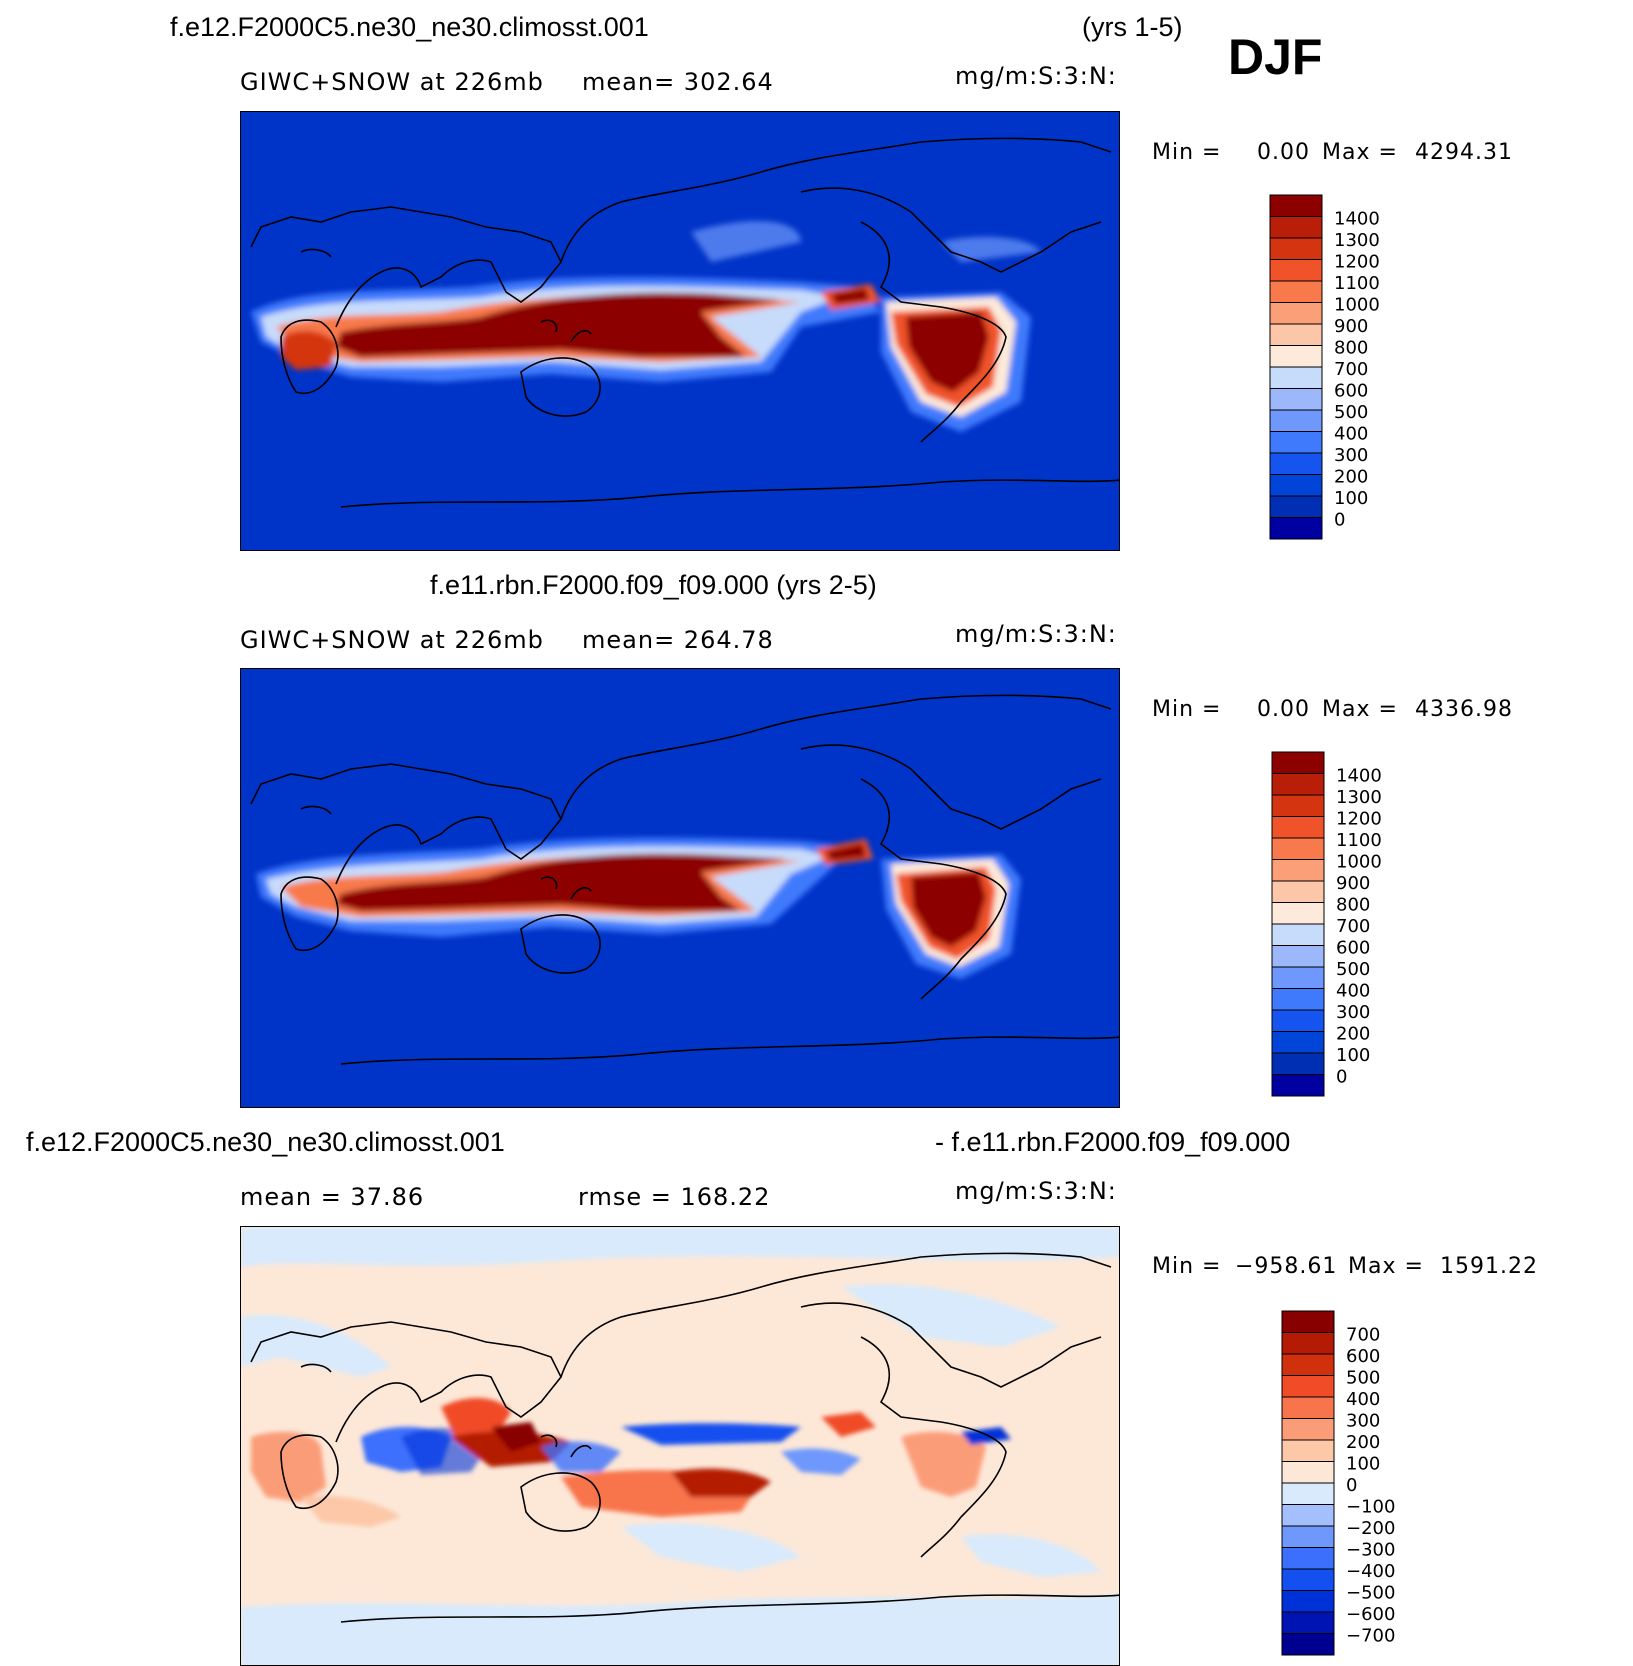 This screenshot has width=1633, height=1666. What do you see at coordinates (638, 908) in the screenshot?
I see `panel2-contour-field` at bounding box center [638, 908].